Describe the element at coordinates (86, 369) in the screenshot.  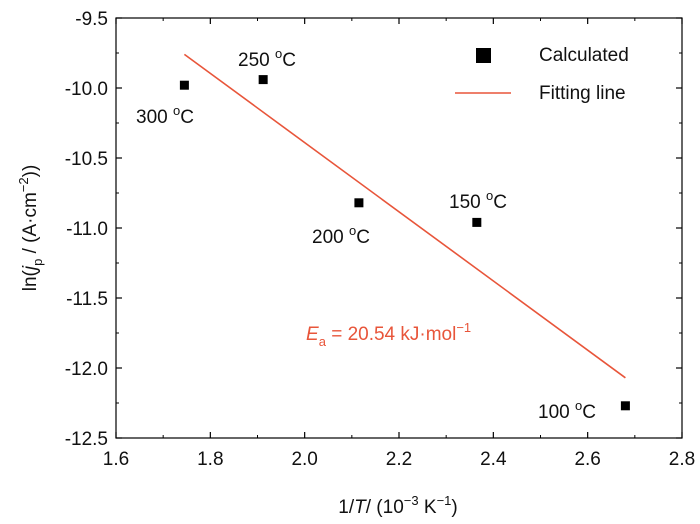
I see `y-tick-label: -12.0` at that location.